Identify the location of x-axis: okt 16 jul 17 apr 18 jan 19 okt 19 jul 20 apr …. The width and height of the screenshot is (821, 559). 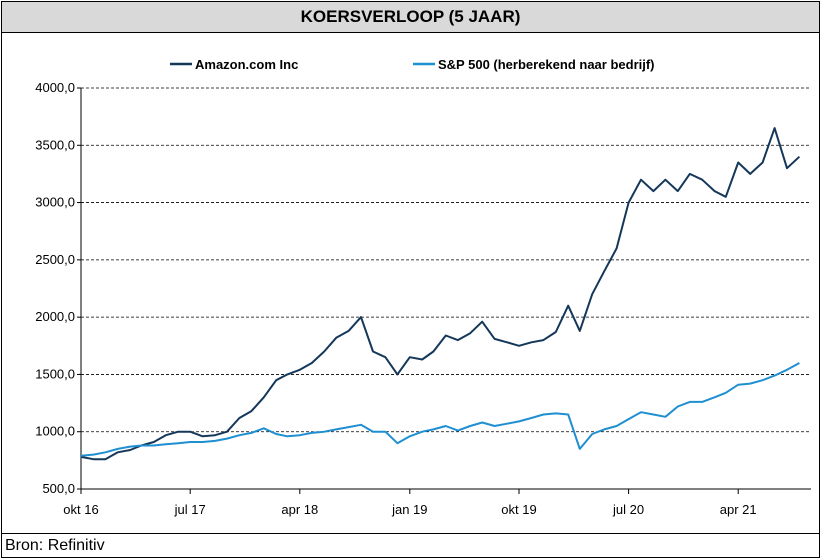
(437, 502).